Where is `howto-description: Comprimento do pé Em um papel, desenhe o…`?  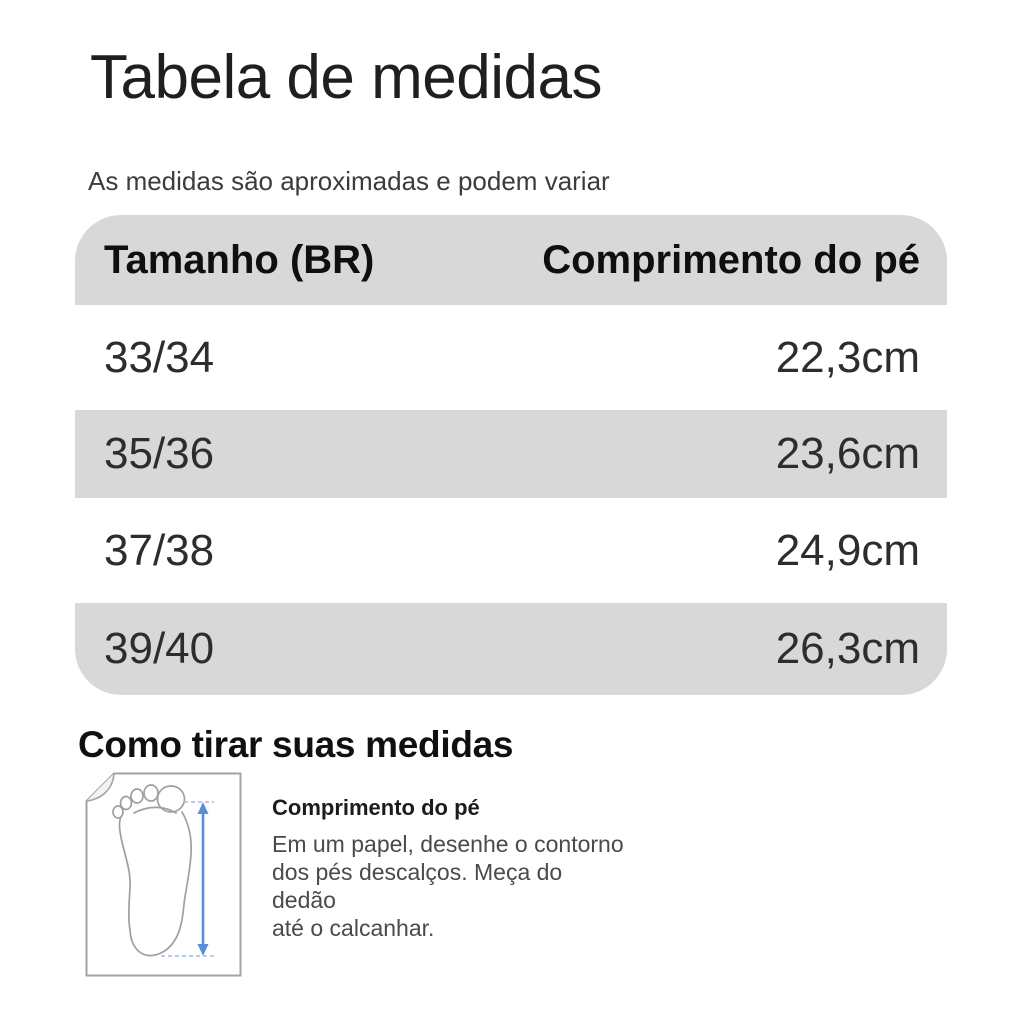 howto-description: Comprimento do pé Em um papel, desenhe o… is located at coordinates (452, 868).